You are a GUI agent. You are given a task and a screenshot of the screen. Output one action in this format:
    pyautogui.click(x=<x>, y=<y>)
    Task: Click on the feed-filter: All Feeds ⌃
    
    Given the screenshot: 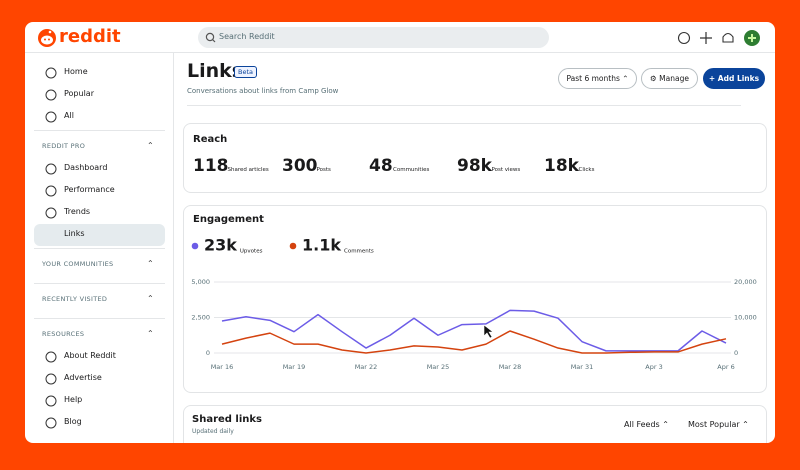 What is the action you would take?
    pyautogui.click(x=646, y=424)
    